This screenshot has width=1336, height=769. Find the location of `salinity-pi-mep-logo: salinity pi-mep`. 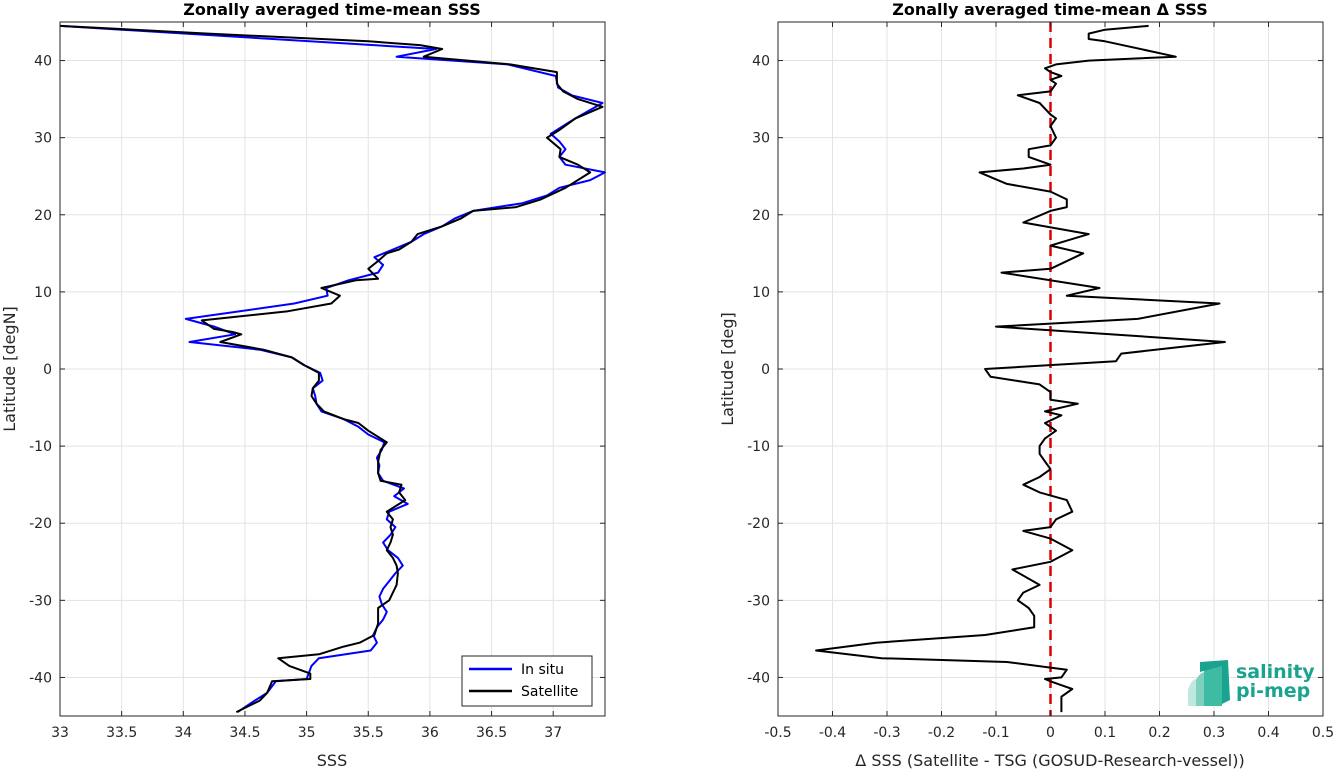

salinity-pi-mep-logo: salinity pi-mep is located at coordinates (1251, 683).